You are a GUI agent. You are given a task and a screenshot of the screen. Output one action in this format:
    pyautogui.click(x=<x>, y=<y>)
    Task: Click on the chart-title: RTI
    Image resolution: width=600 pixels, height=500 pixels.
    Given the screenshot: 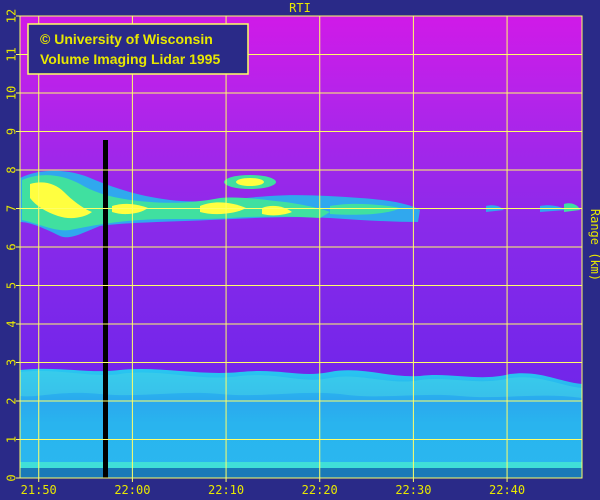 What is the action you would take?
    pyautogui.click(x=300, y=8)
    